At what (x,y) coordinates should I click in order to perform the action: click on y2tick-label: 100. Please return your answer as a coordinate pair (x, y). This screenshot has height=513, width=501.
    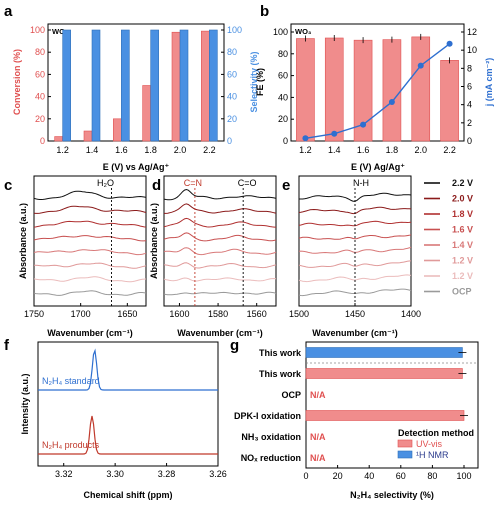
    Looking at the image, I should click on (234, 30).